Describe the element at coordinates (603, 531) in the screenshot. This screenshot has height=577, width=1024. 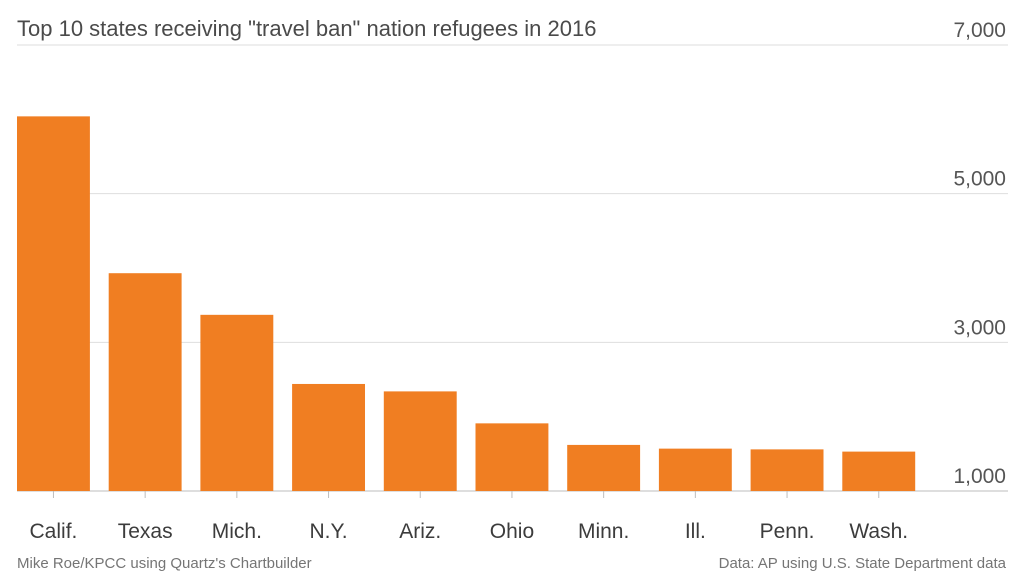
I see `x-tick-label: Minn.` at that location.